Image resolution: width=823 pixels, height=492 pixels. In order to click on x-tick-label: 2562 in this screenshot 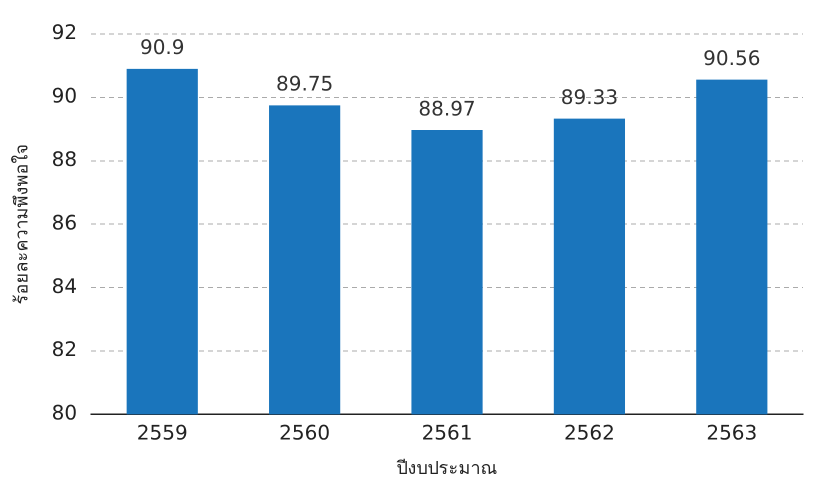, I will do `click(589, 432)`.